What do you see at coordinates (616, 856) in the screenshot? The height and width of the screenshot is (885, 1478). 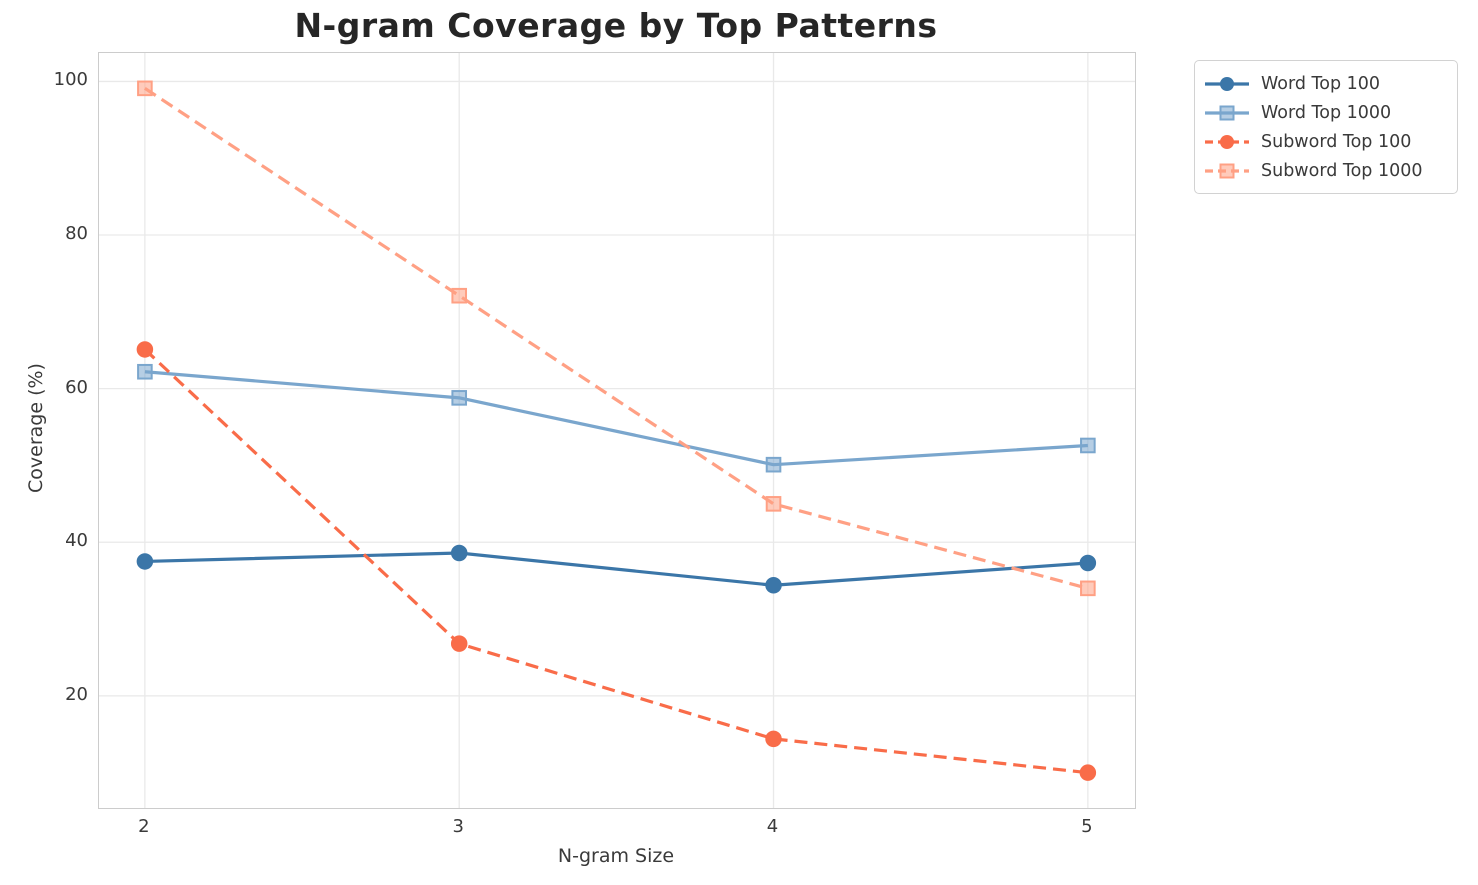 I see `x-axis-label: N-gram Size` at bounding box center [616, 856].